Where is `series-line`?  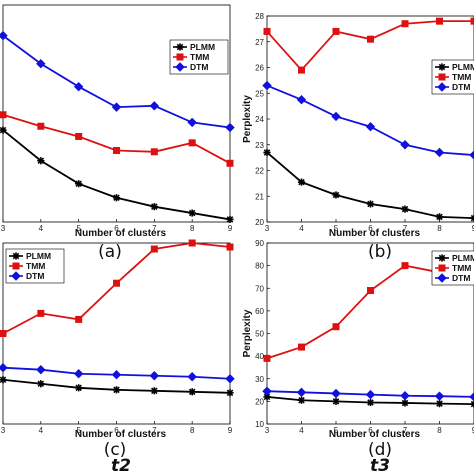 series-line is located at coordinates (370, 185).